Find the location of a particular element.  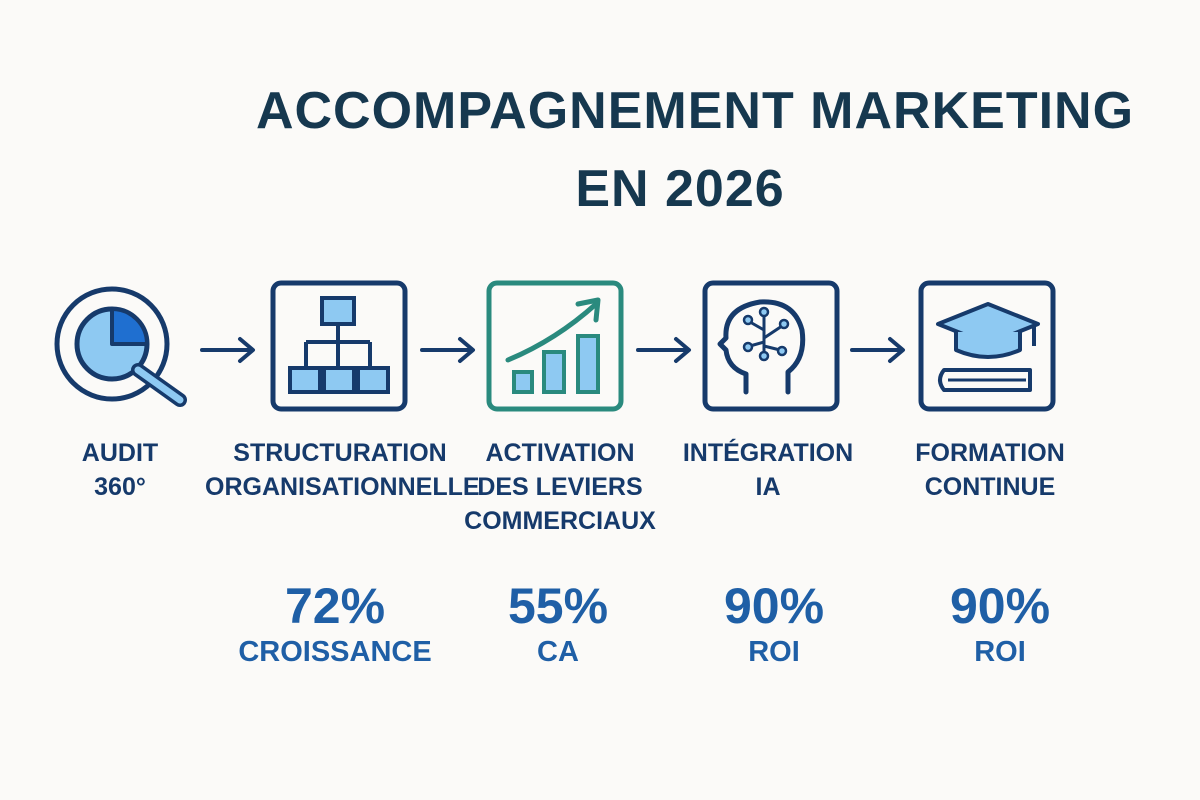

stat-block: 55% CA is located at coordinates (558, 624).